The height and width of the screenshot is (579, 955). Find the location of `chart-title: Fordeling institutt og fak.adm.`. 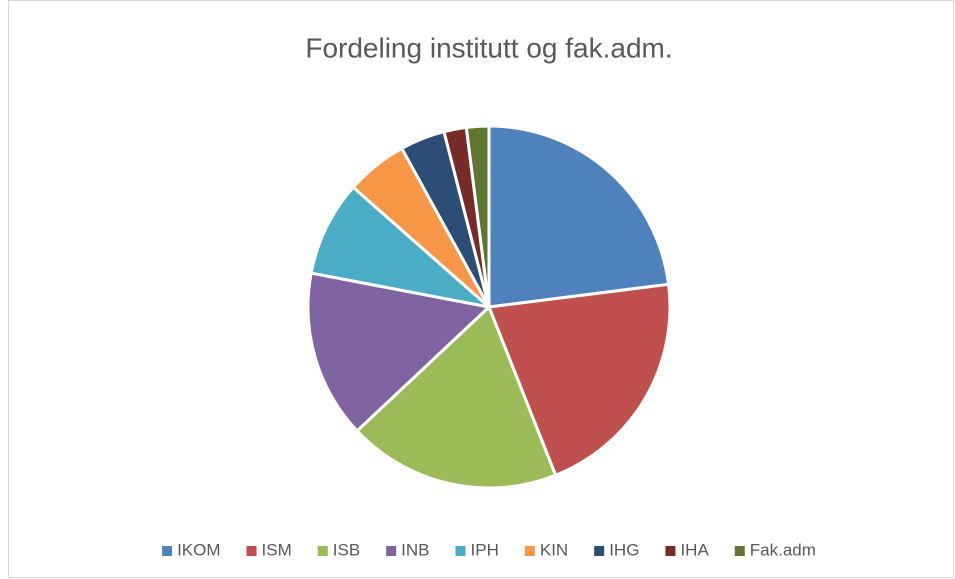

chart-title: Fordeling institutt og fak.adm. is located at coordinates (488, 47).